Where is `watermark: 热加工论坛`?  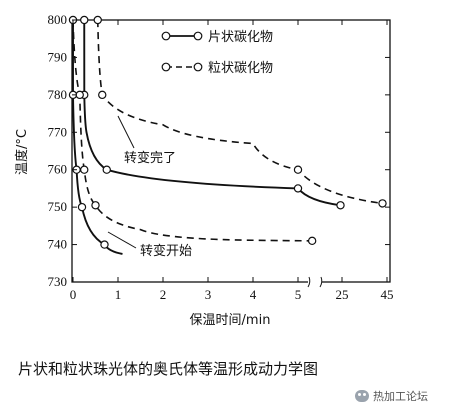 watermark: 热加工论坛 is located at coordinates (391, 396).